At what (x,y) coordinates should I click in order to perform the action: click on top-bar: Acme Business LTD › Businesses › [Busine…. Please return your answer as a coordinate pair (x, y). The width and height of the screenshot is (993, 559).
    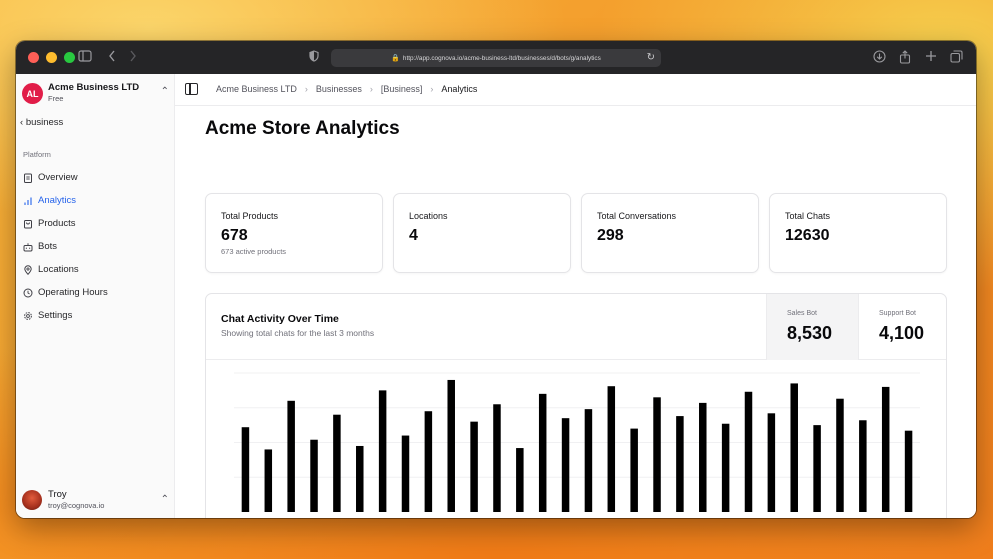
    Looking at the image, I should click on (575, 90).